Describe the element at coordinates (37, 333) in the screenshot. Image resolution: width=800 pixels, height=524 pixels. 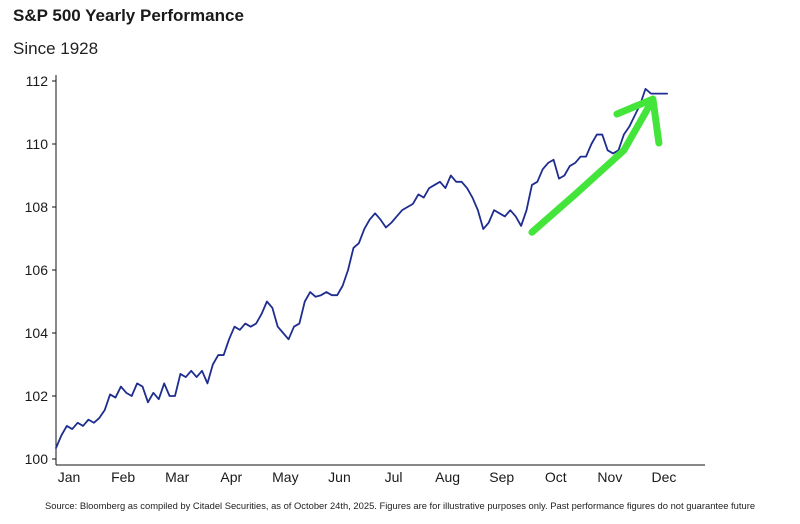
I see `y-tick-label: 104` at that location.